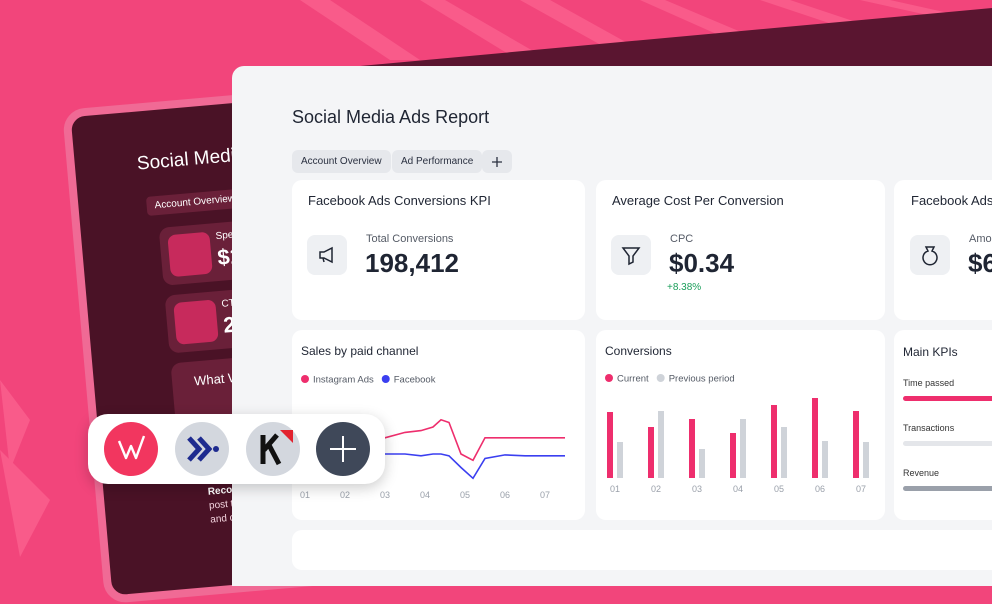 This screenshot has width=992, height=604. I want to click on kpi-change: +8.38%, so click(684, 287).